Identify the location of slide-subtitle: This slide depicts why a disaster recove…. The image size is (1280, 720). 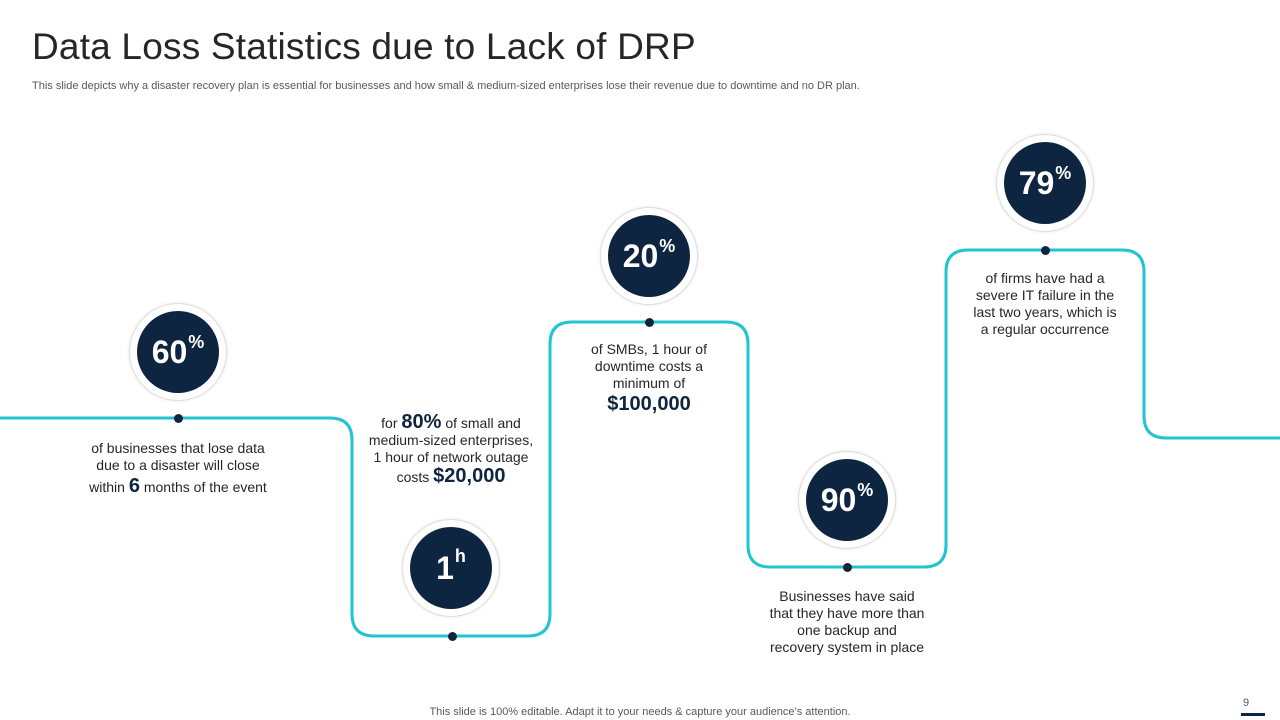
(446, 86).